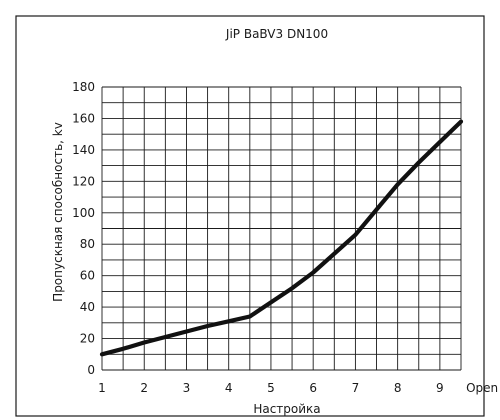  I want to click on x-tick-label: 5, so click(271, 388).